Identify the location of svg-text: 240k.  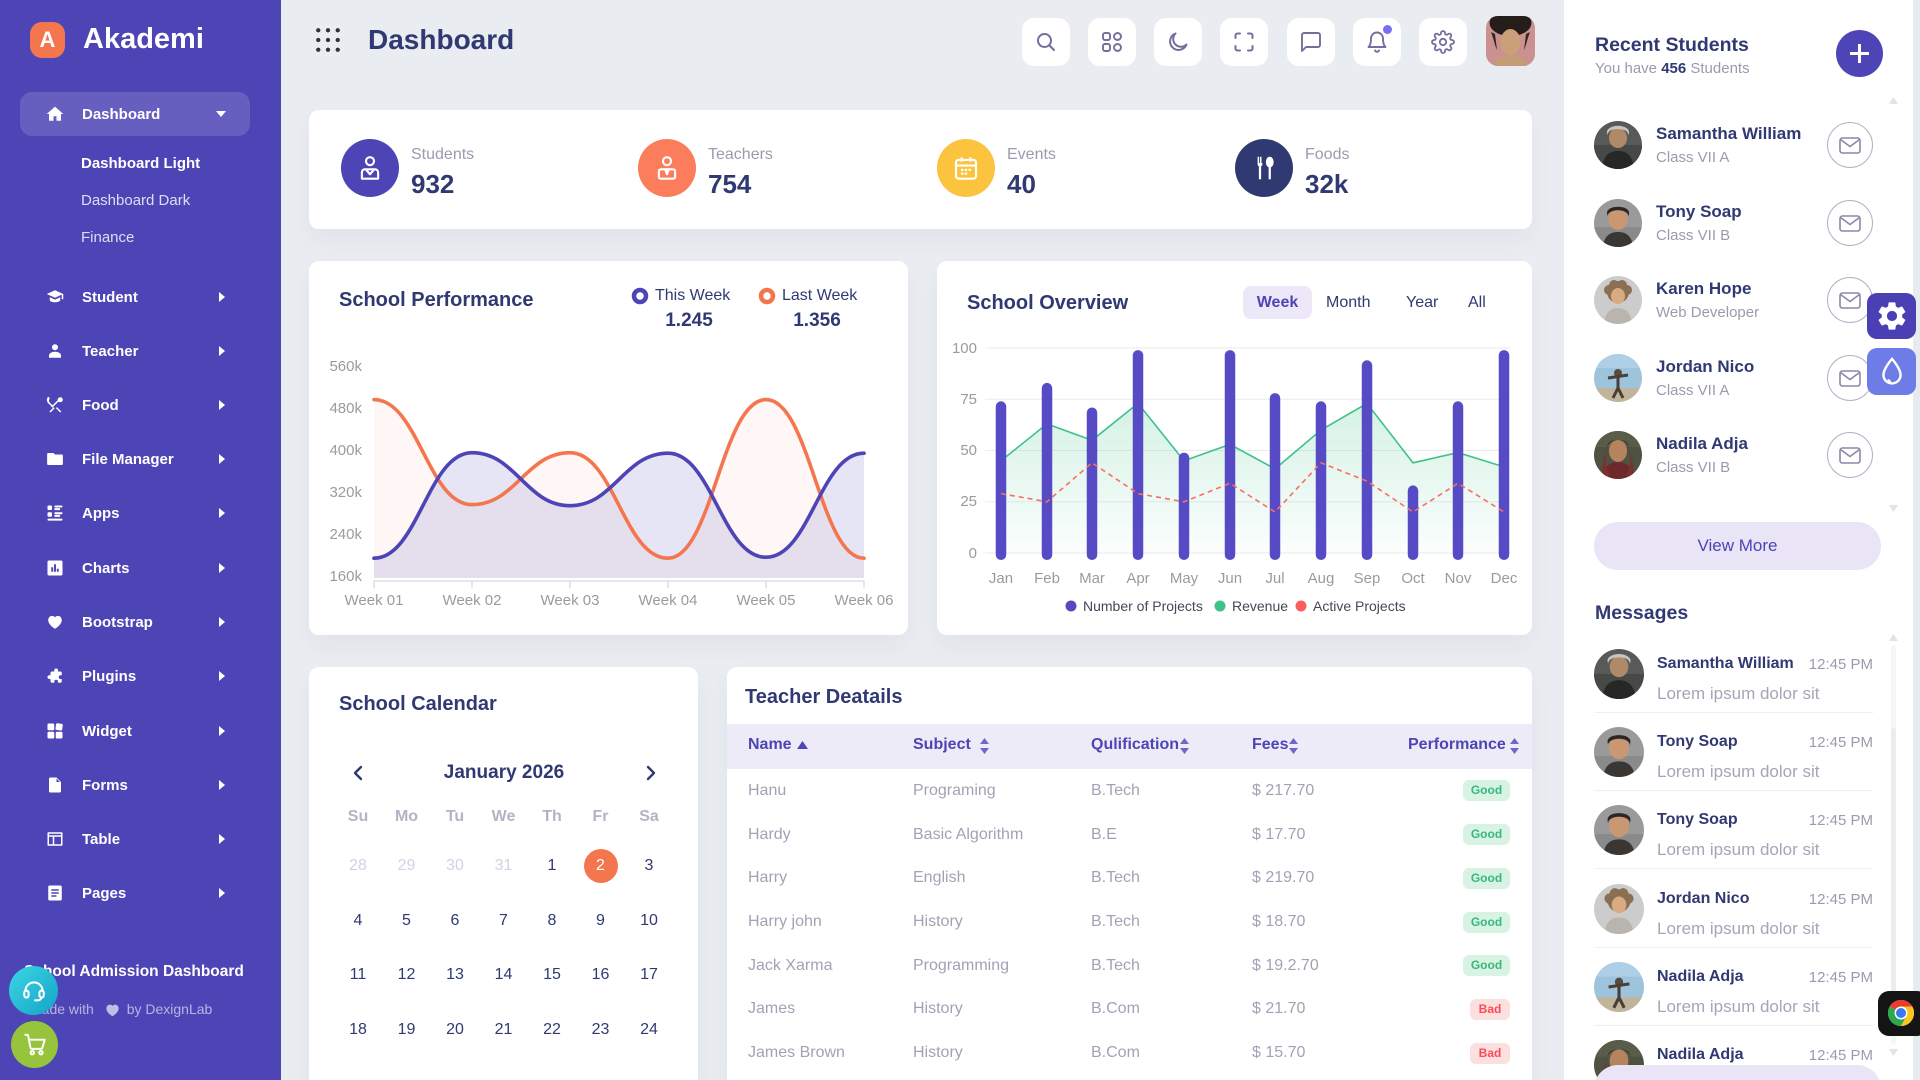
(345, 534).